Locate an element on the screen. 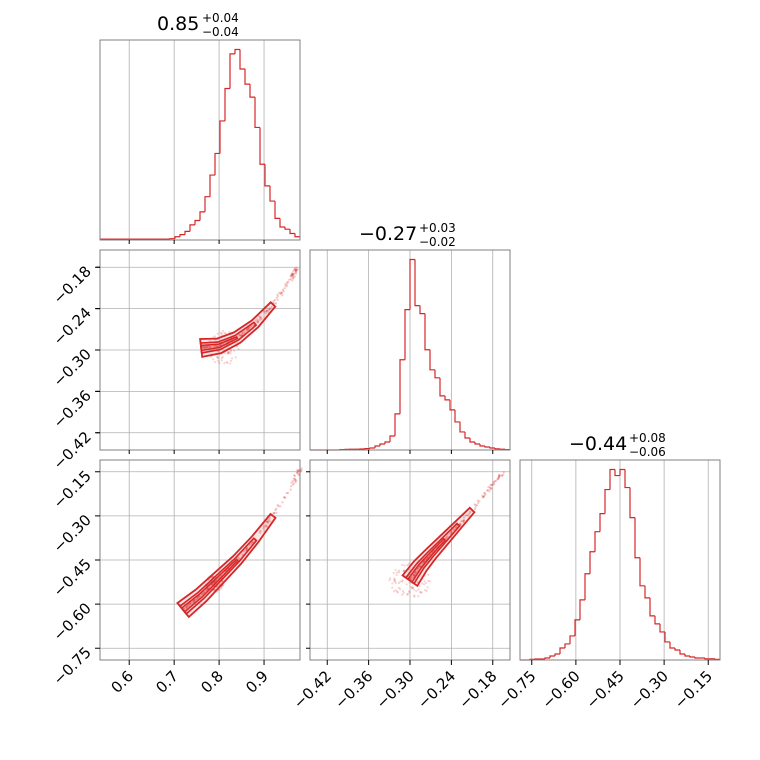  x-tick-label: −0.15 is located at coordinates (693, 689).